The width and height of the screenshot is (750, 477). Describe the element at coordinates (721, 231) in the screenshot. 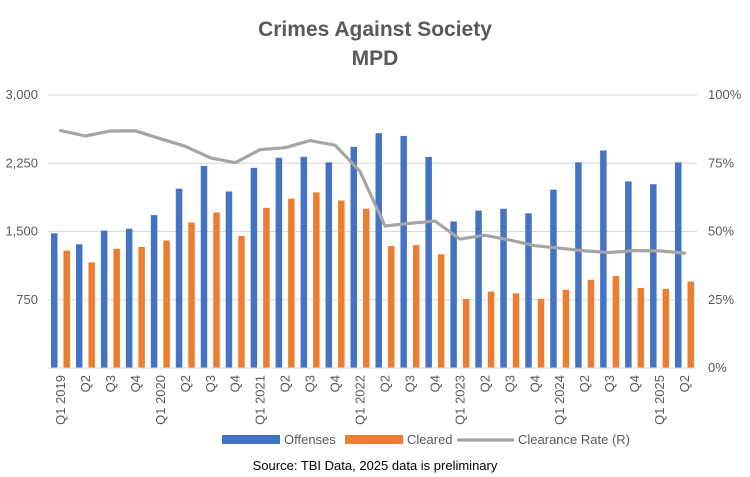

I see `right-tick-label: 50%` at that location.